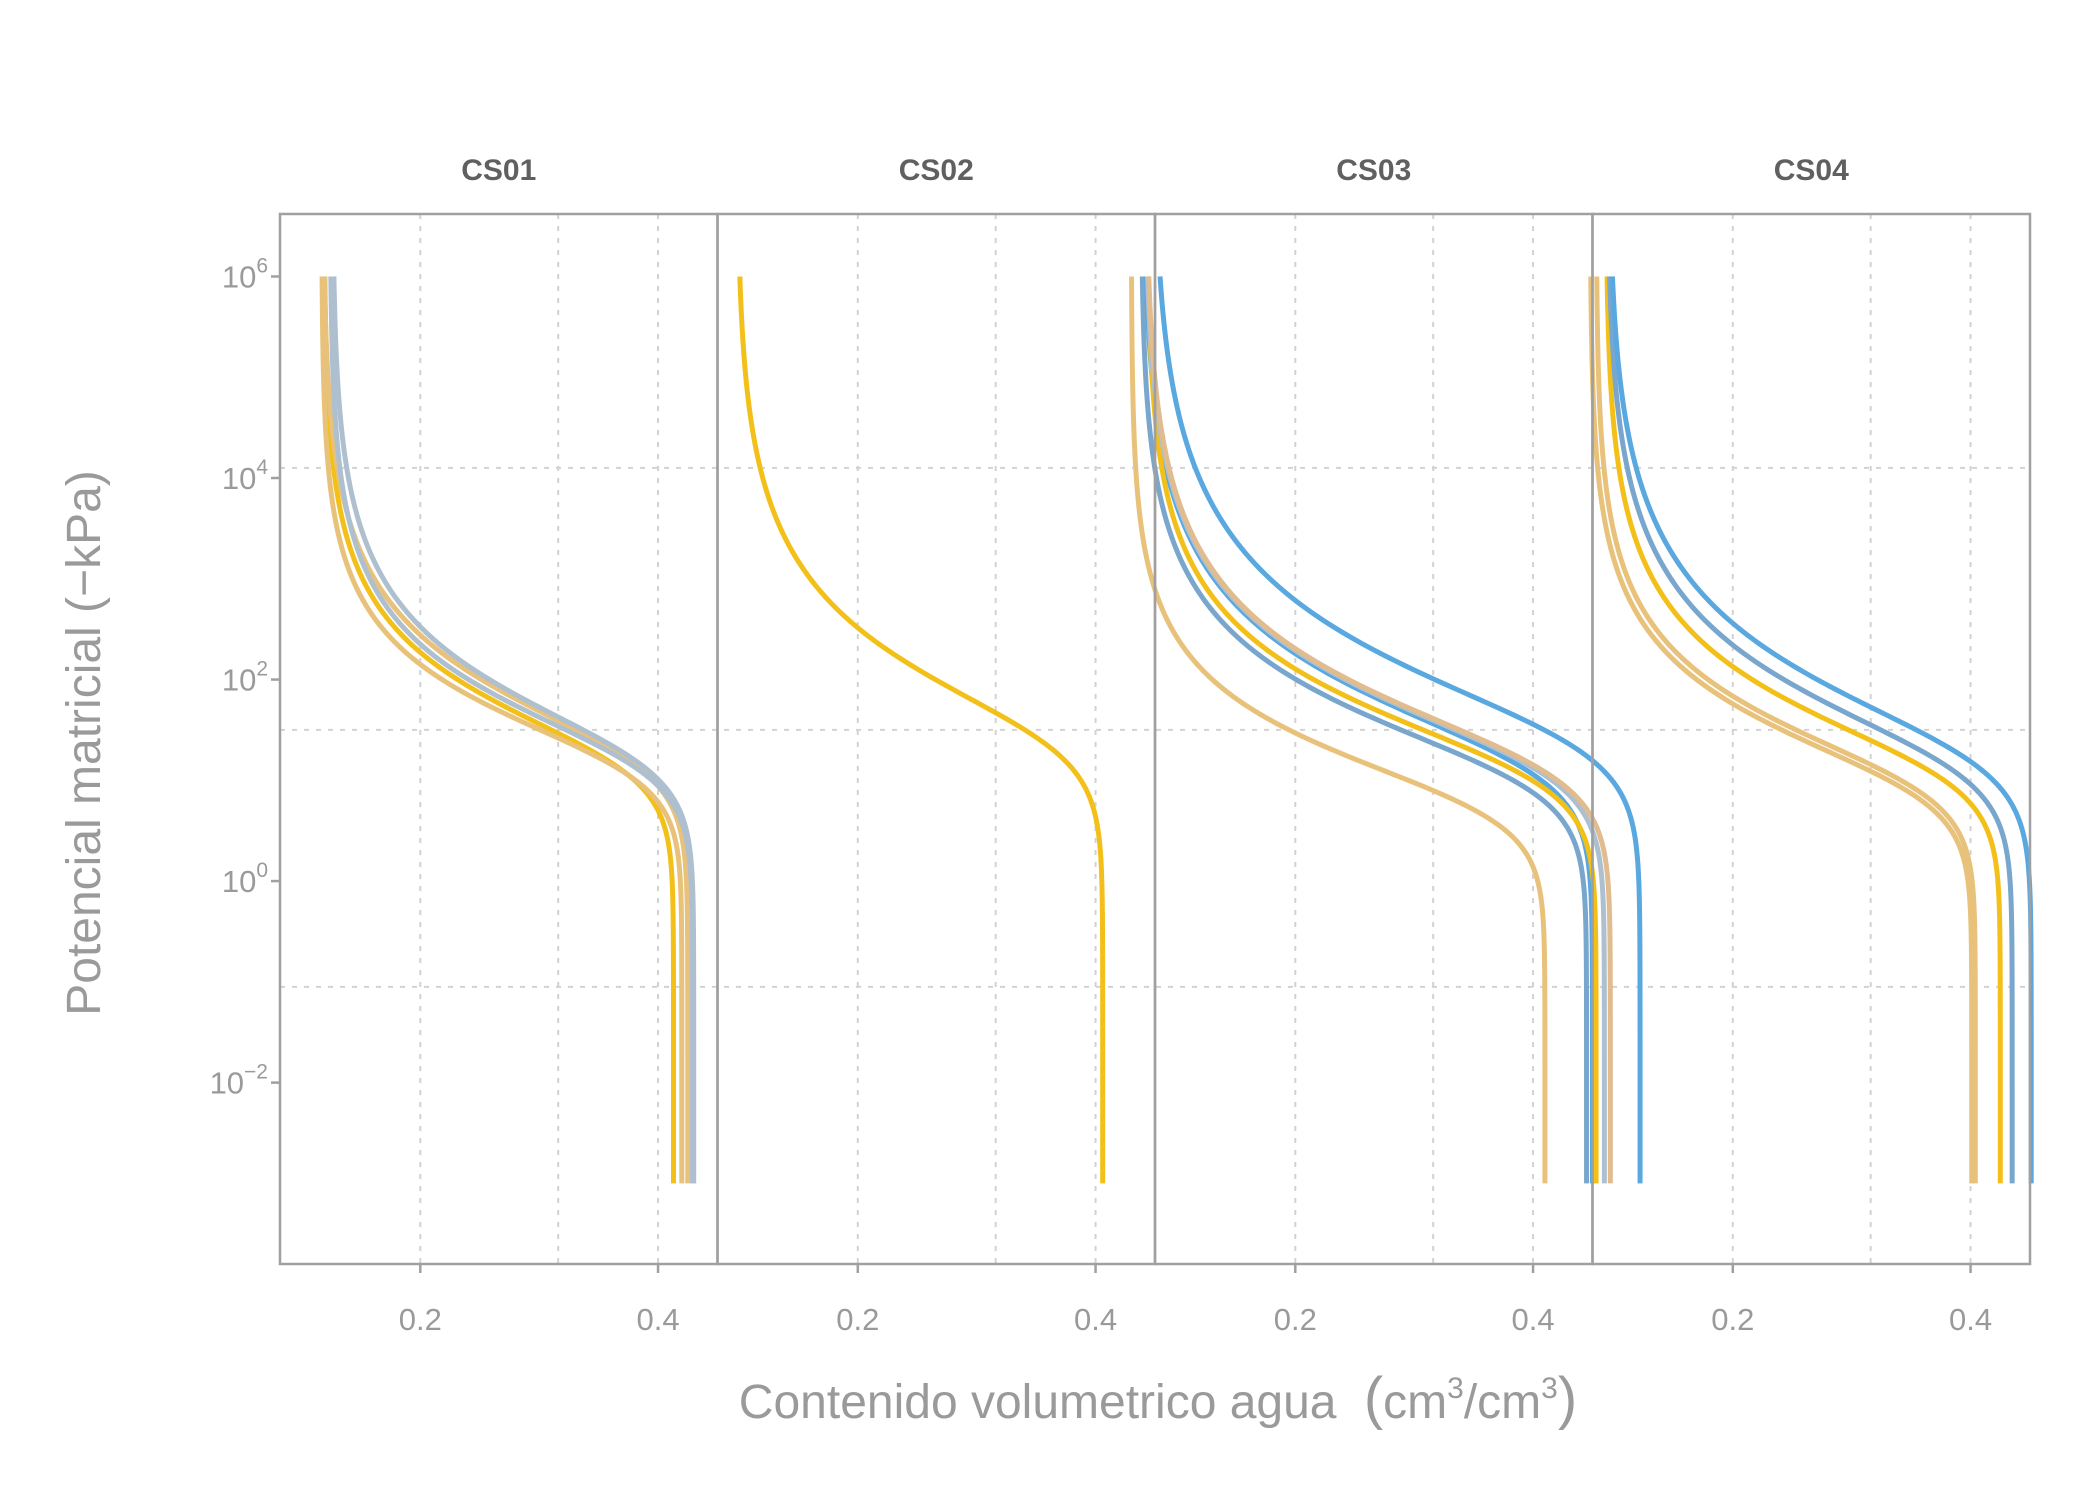 The image size is (2100, 1500). What do you see at coordinates (245, 476) in the screenshot?
I see `y-tick-label: 10⁴` at bounding box center [245, 476].